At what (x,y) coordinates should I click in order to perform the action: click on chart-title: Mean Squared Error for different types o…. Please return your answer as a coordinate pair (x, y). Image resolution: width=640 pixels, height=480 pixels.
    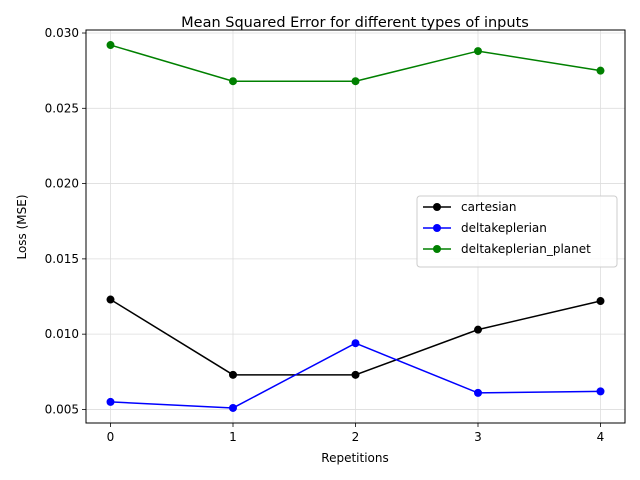
    Looking at the image, I should click on (355, 23).